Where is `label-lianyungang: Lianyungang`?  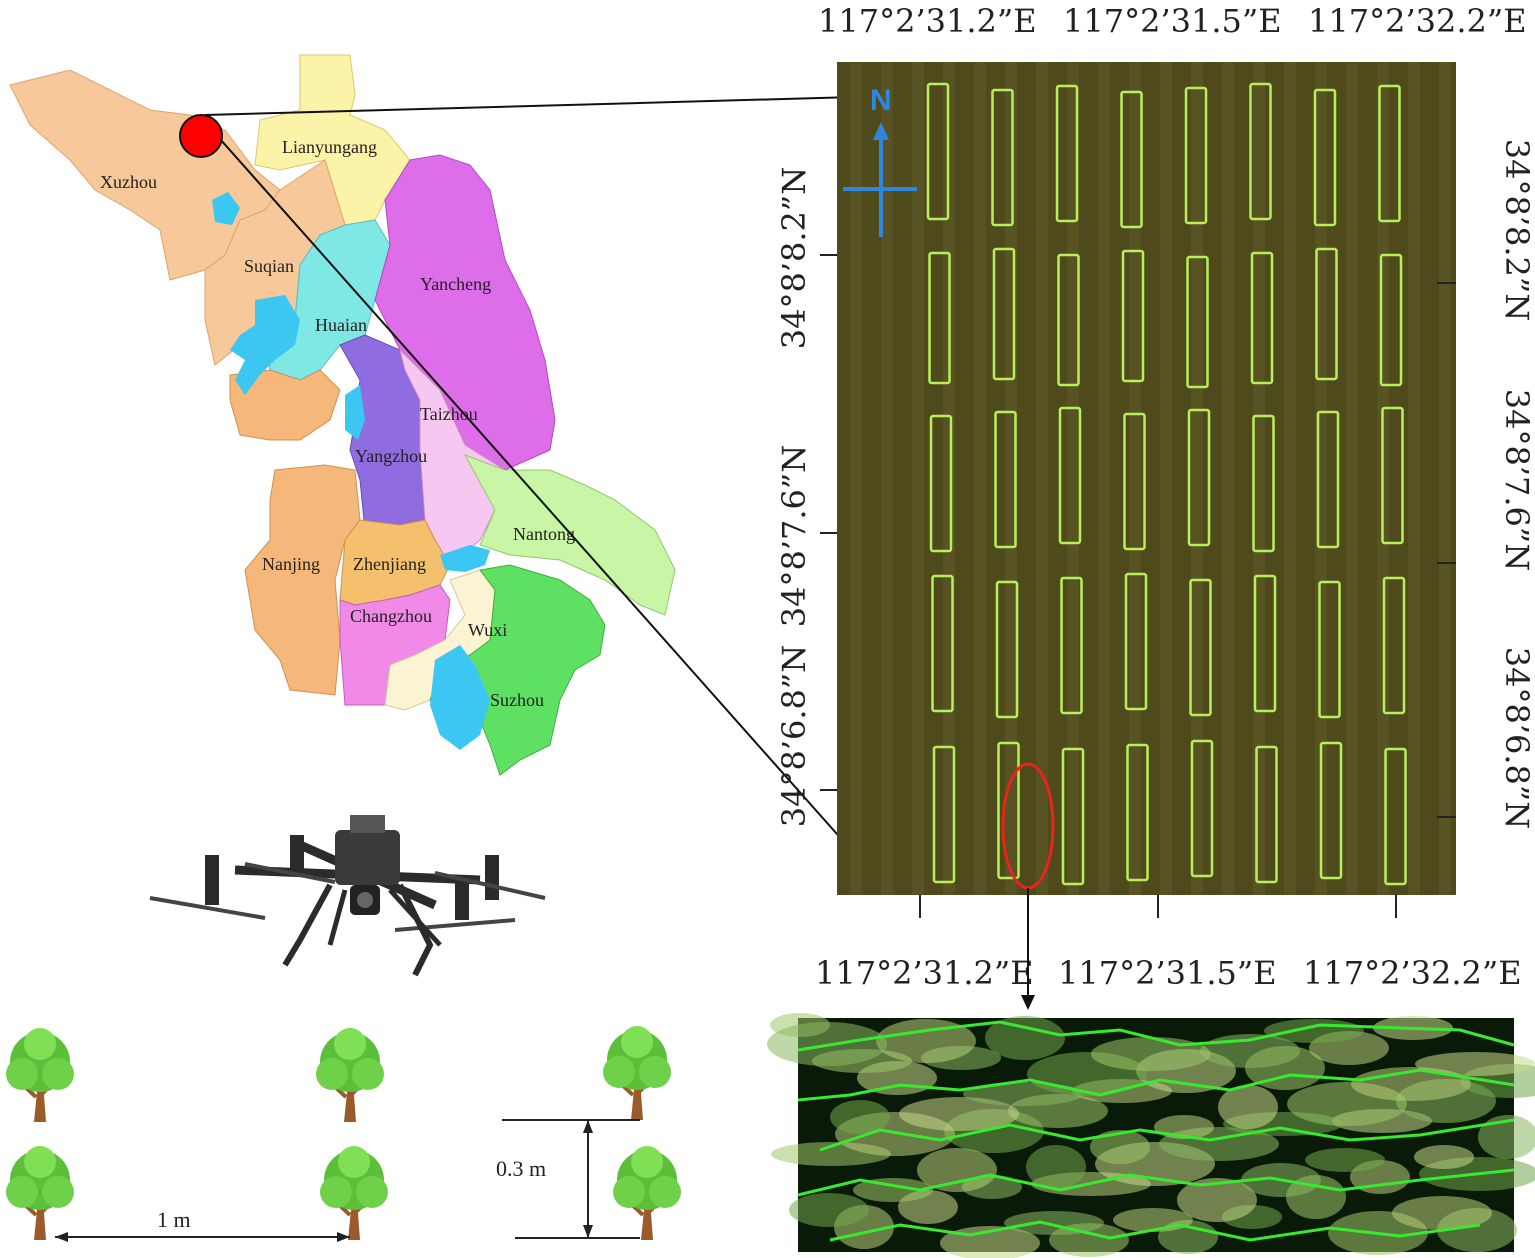 label-lianyungang: Lianyungang is located at coordinates (329, 147).